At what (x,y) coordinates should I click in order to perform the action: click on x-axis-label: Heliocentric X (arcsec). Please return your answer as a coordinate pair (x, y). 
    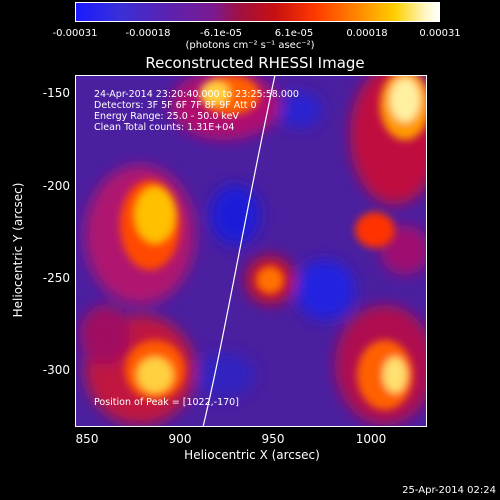
    Looking at the image, I should click on (252, 455).